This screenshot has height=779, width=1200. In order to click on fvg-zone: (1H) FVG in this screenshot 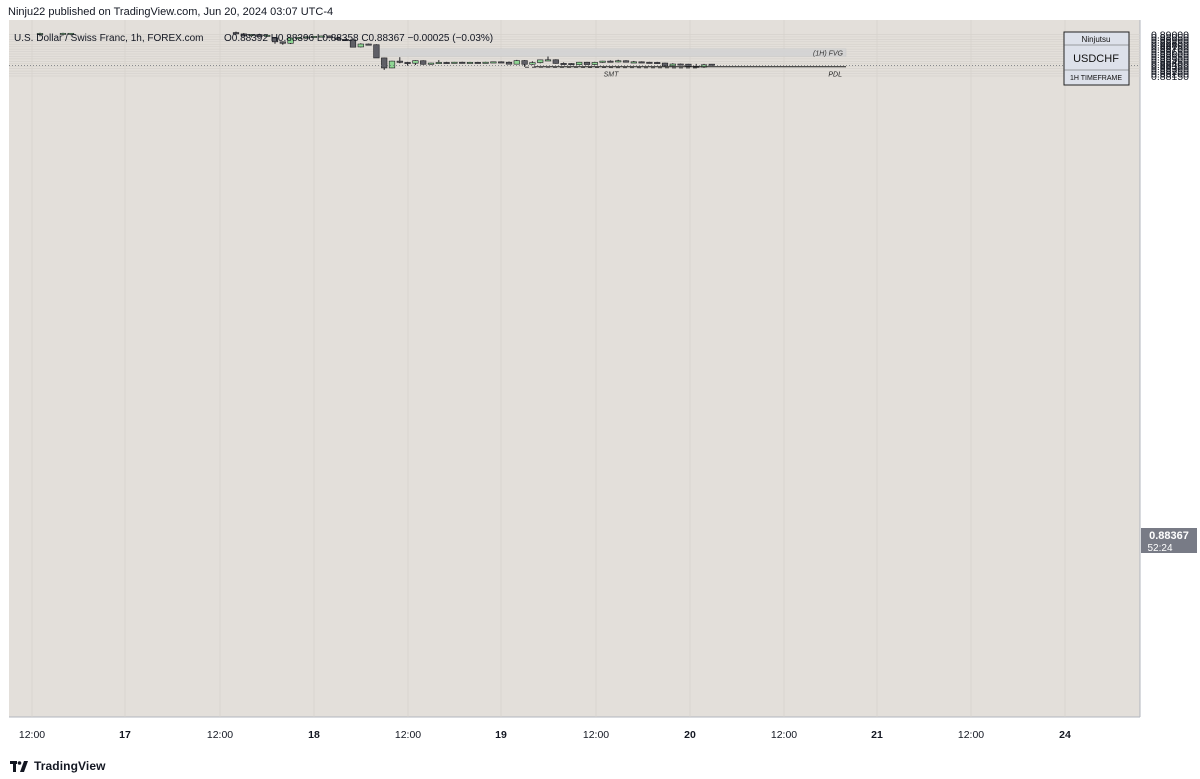, I will do `click(610, 53)`.